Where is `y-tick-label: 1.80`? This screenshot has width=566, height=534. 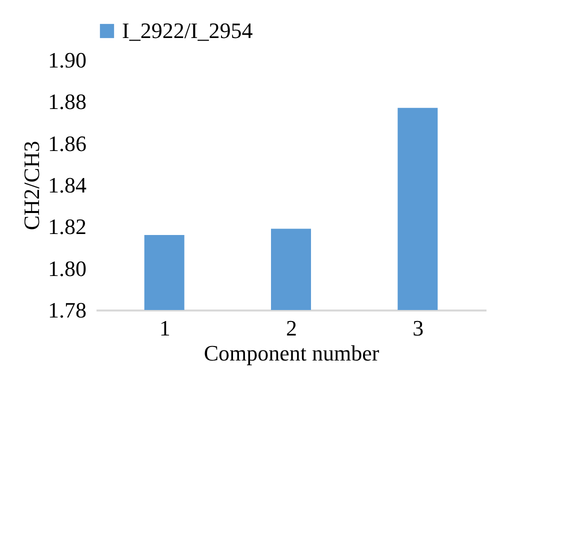 y-tick-label: 1.80 is located at coordinates (67, 268).